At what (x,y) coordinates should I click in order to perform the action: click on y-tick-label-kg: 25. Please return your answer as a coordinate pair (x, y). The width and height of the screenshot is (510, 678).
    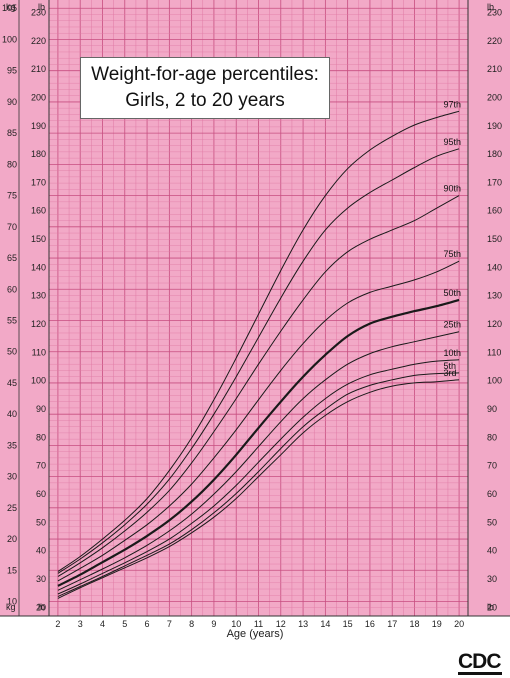
    Looking at the image, I should click on (12, 508).